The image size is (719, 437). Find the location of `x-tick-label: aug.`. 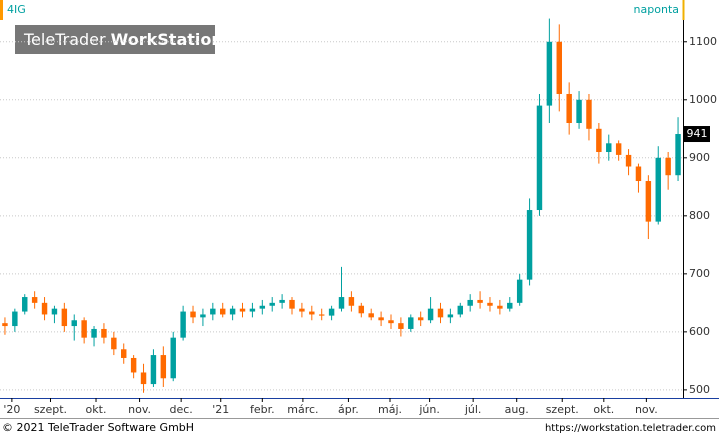

x-tick-label: aug. is located at coordinates (517, 409).